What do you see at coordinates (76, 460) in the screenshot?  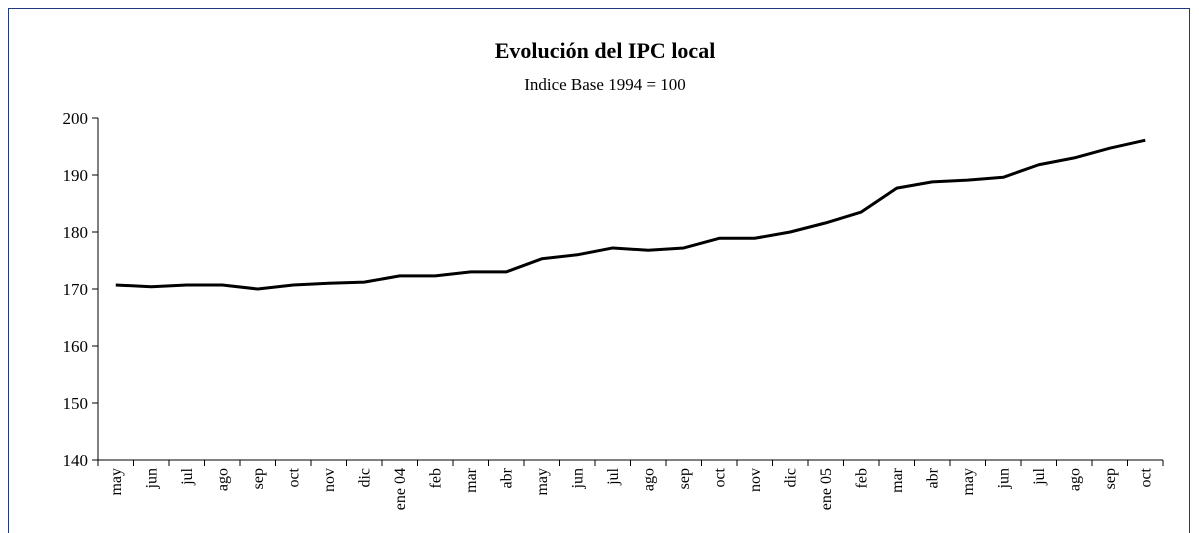 I see `y-tick-label: 140` at bounding box center [76, 460].